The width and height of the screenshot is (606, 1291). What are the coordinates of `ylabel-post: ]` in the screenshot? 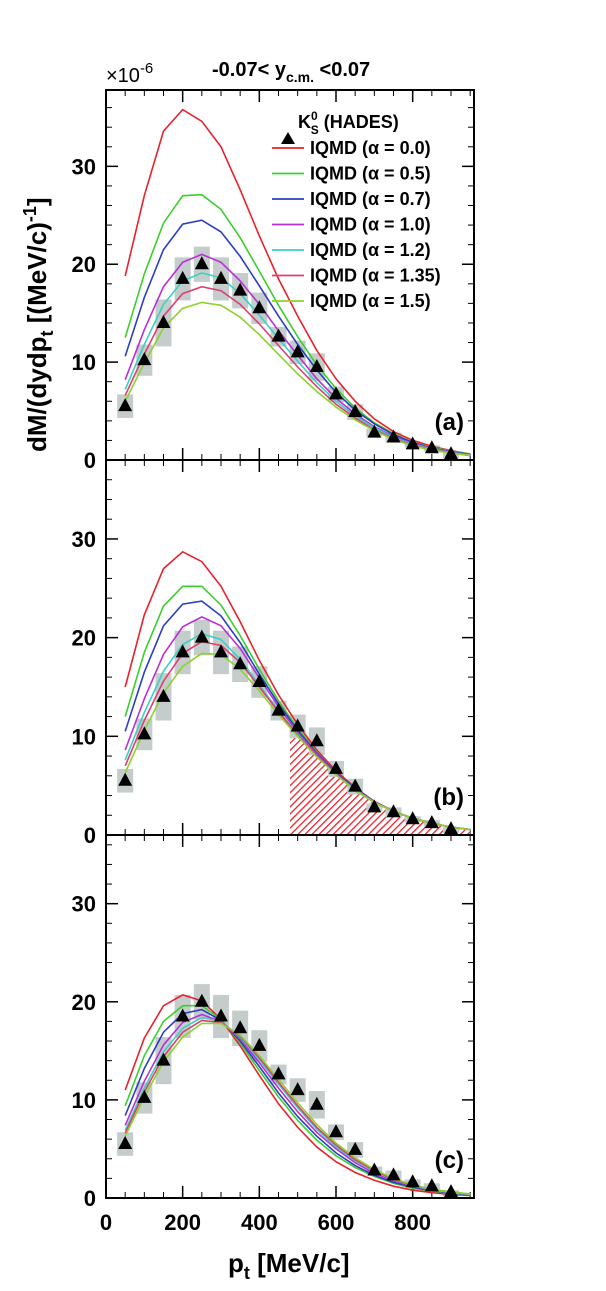 It's located at (37, 201).